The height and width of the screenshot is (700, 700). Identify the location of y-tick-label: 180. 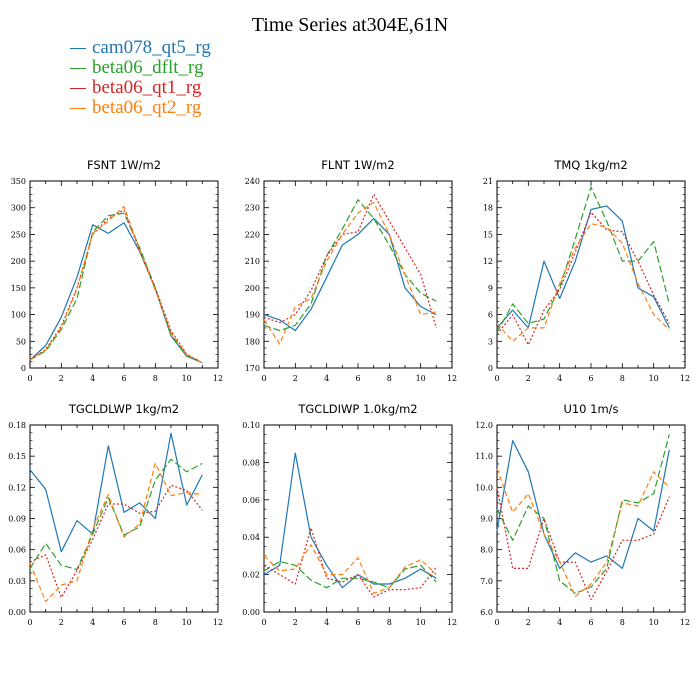
(252, 341).